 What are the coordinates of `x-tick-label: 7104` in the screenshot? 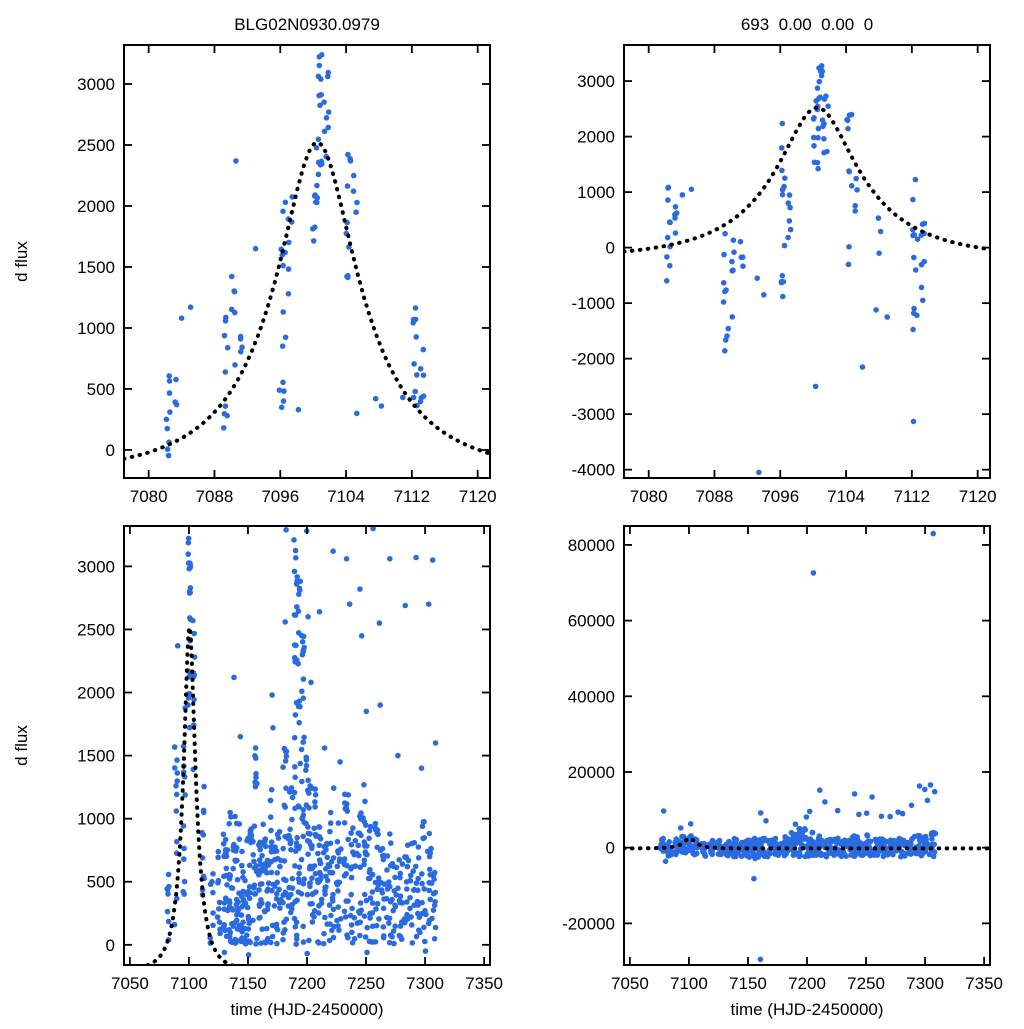 It's located at (846, 496).